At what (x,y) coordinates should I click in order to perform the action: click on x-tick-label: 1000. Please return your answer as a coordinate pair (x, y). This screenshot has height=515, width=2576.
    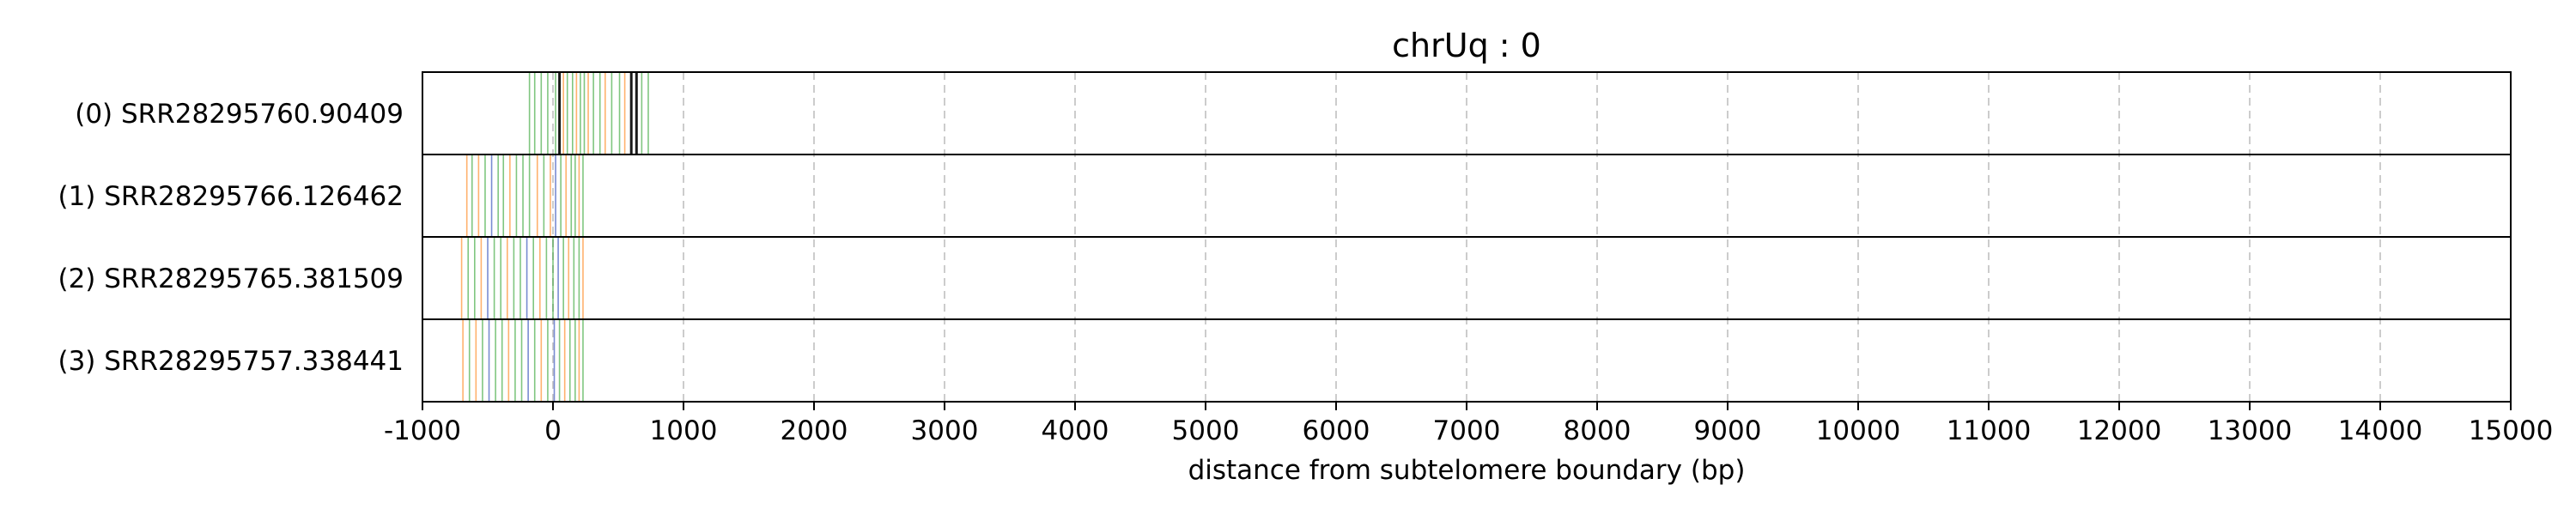
    Looking at the image, I should click on (684, 430).